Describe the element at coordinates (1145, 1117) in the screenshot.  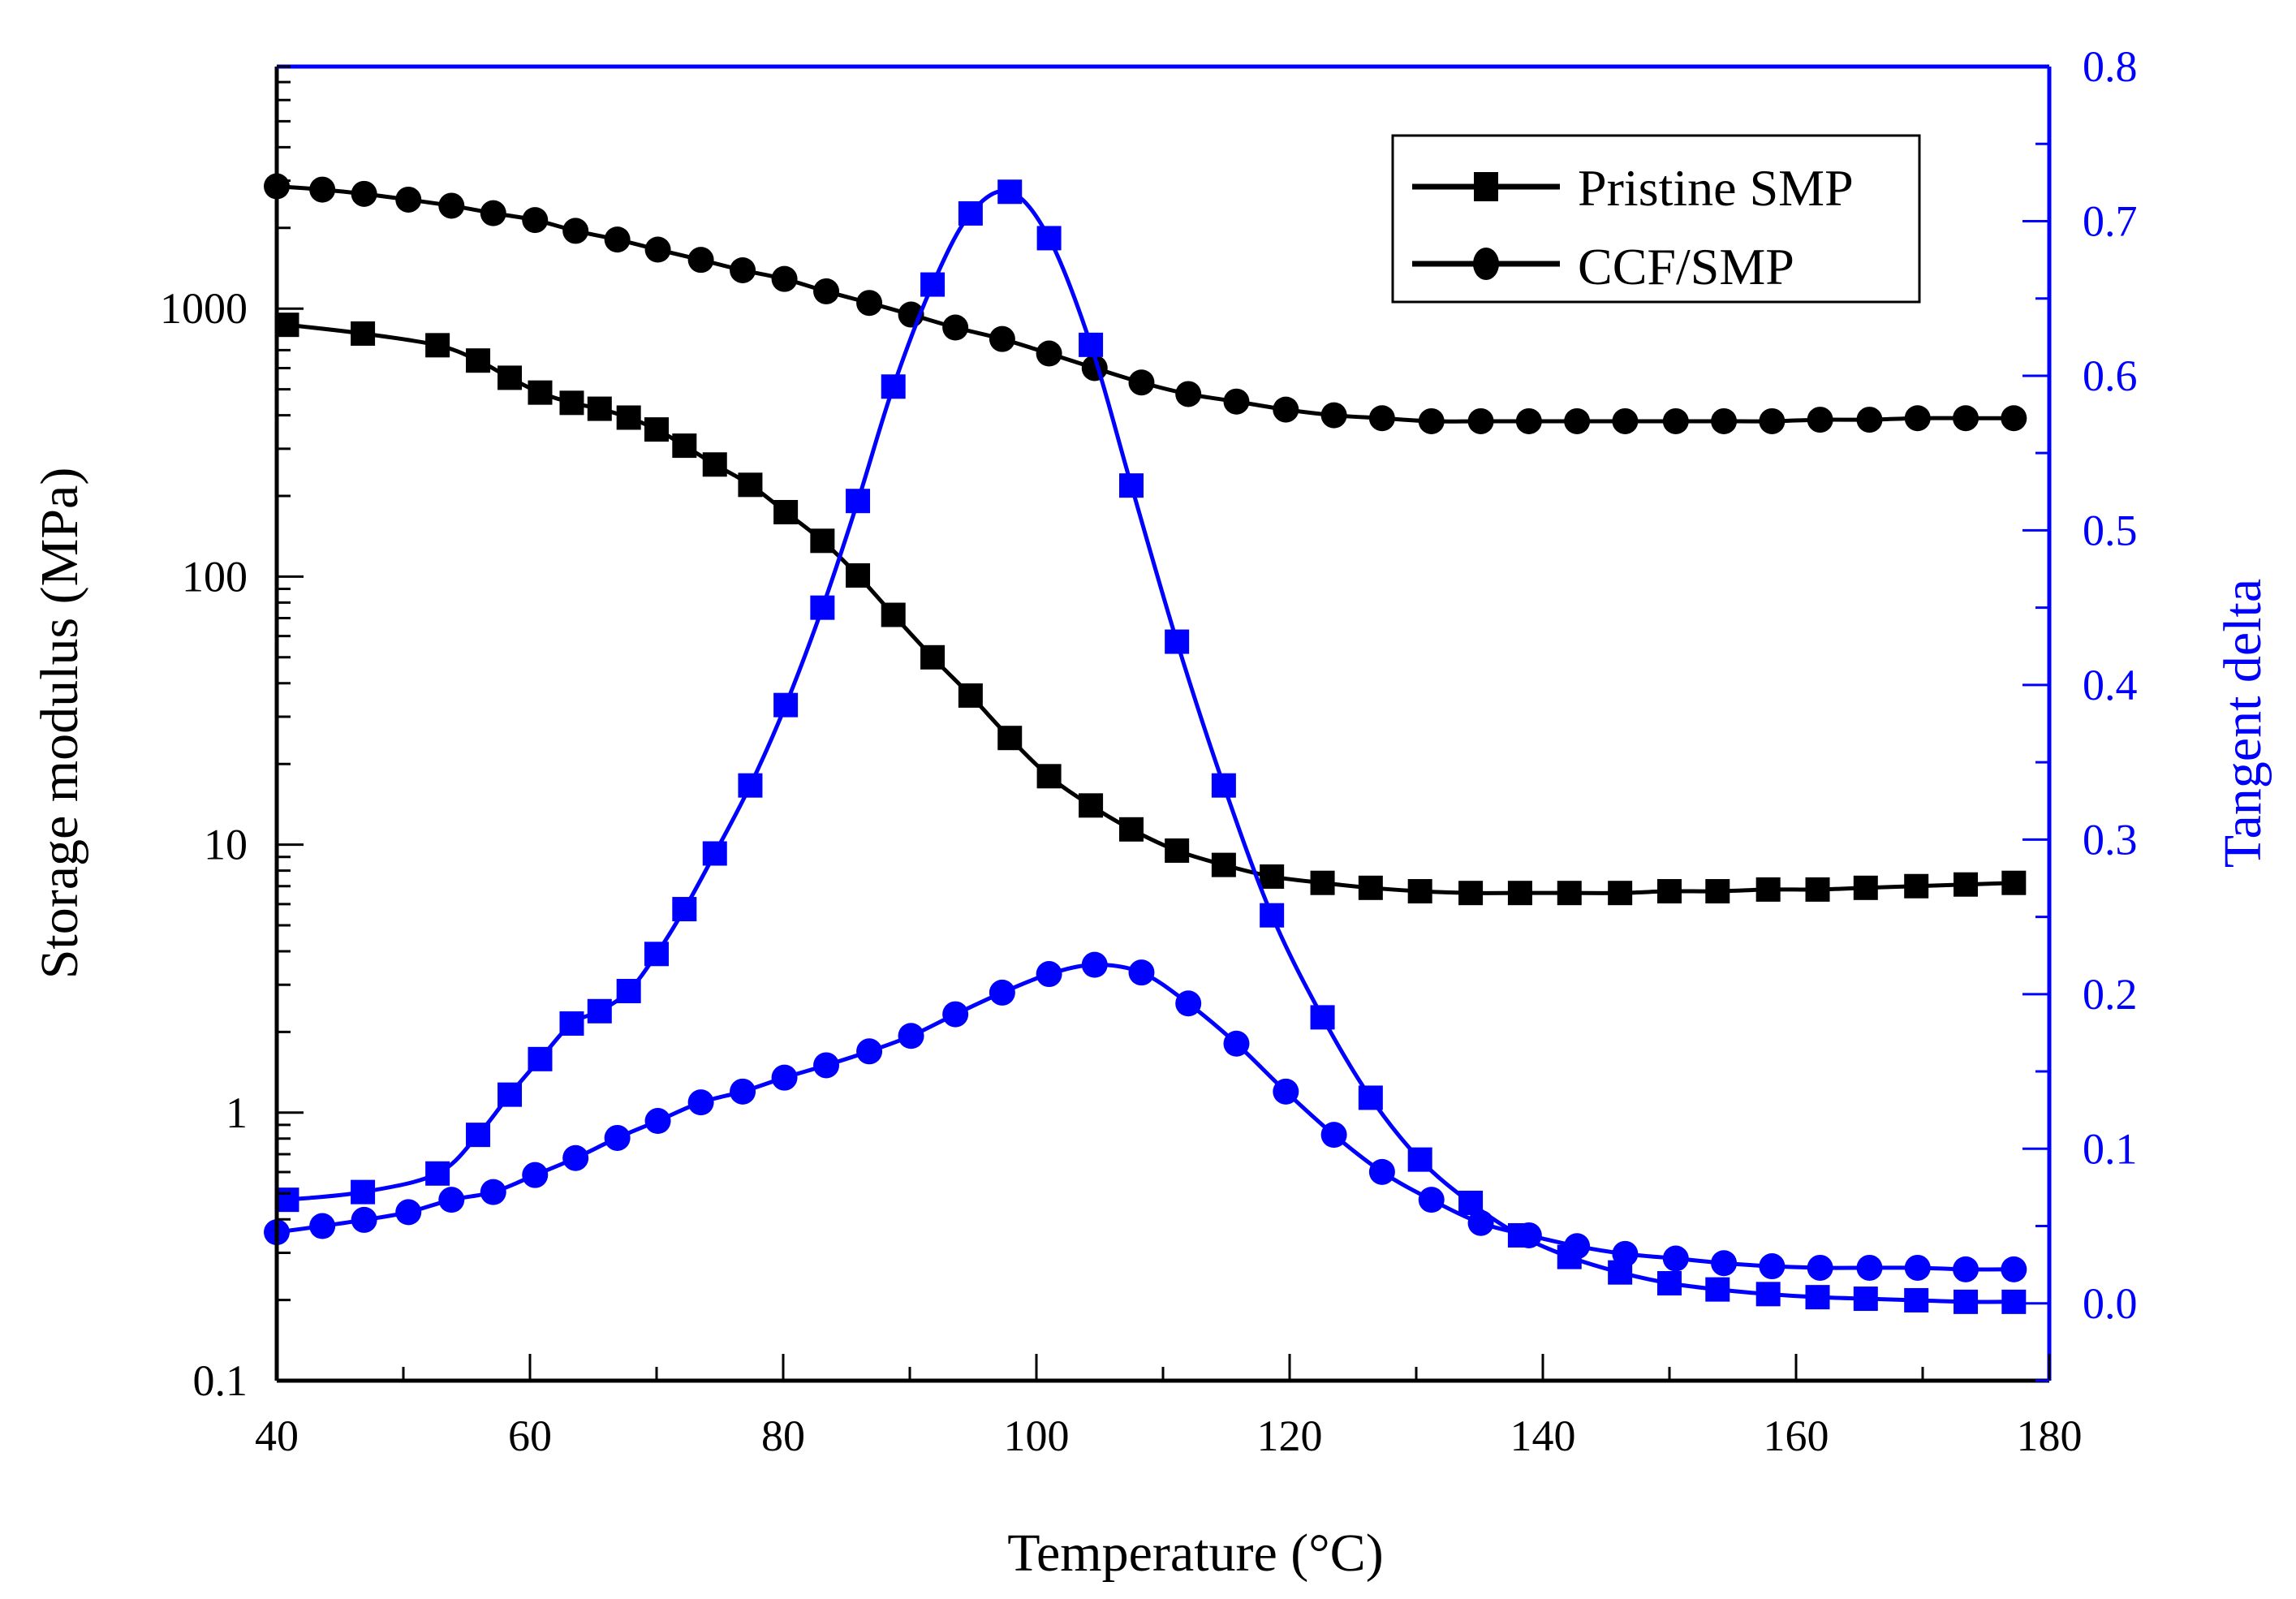
I see `series-line-ccf-smptan-delta` at that location.